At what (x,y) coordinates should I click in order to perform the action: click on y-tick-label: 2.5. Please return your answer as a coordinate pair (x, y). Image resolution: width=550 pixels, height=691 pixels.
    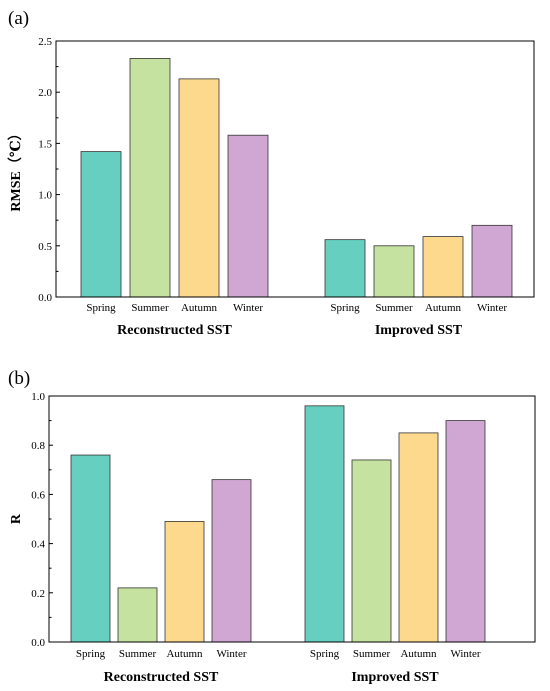
    Looking at the image, I should click on (45, 42).